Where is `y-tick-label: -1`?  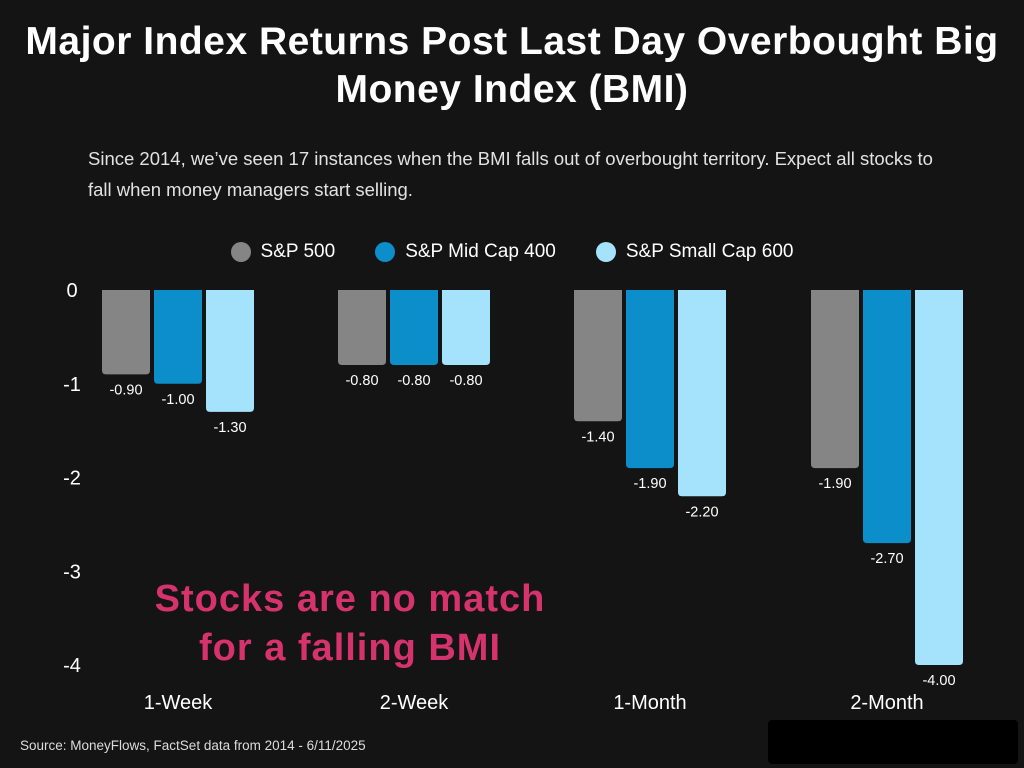 y-tick-label: -1 is located at coordinates (72, 385).